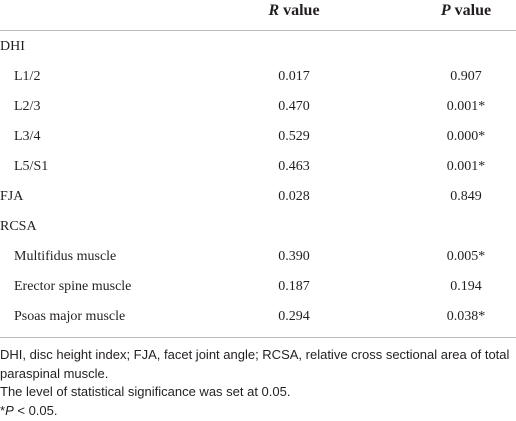 The width and height of the screenshot is (516, 421). Describe the element at coordinates (258, 411) in the screenshot. I see `footnote: *P < 0.05.` at that location.